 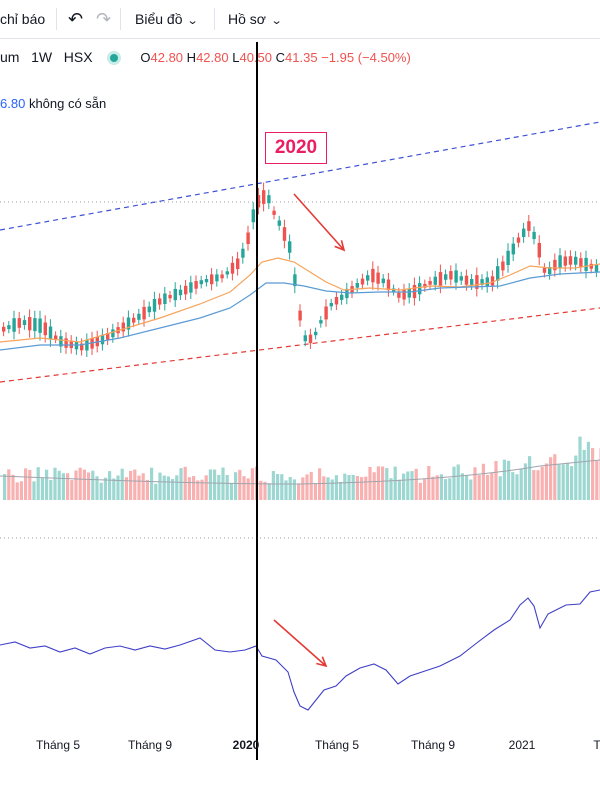 I want to click on chart-type-dropdown: Biểu đồ ⌄, so click(x=167, y=19).